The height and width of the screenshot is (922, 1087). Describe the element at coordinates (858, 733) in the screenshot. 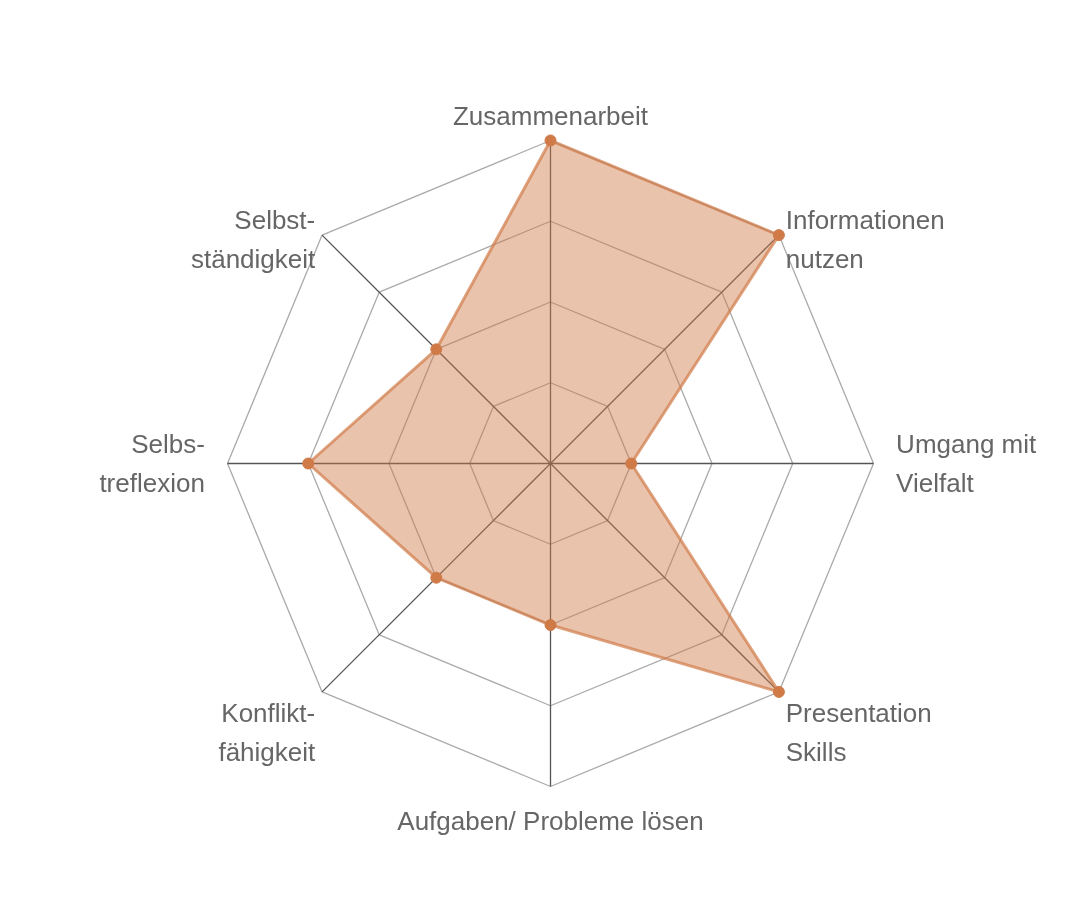

I see `spoke-label: Presentation Skills` at that location.